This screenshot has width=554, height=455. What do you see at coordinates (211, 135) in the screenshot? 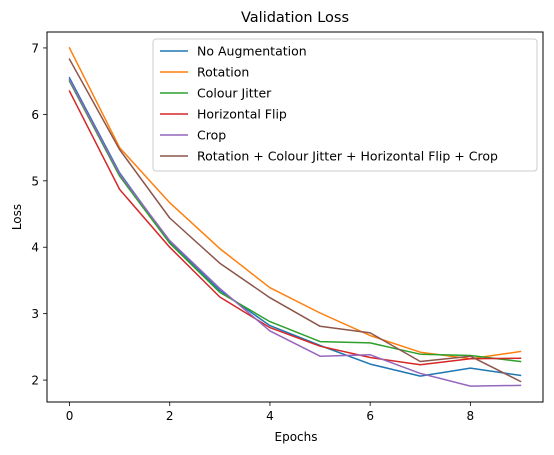
I see `legend-label-4: Crop` at bounding box center [211, 135].